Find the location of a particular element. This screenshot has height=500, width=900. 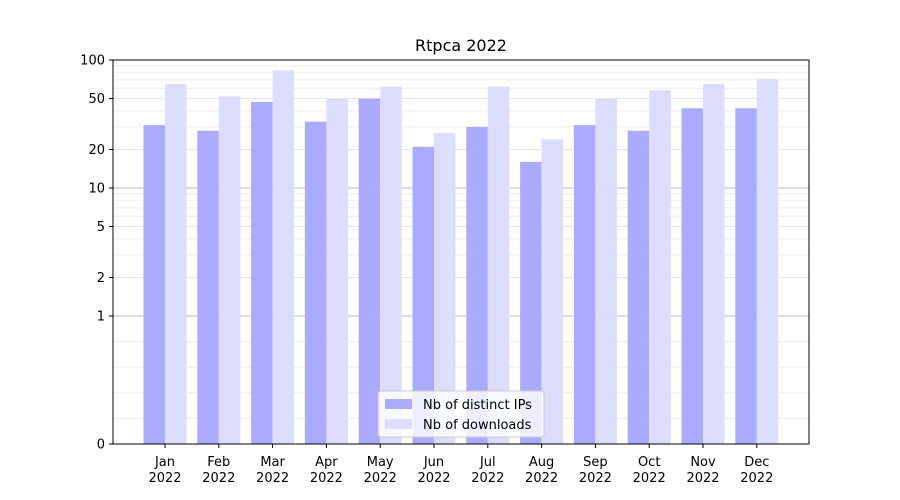

x-tick-label-month: Apr is located at coordinates (326, 462).